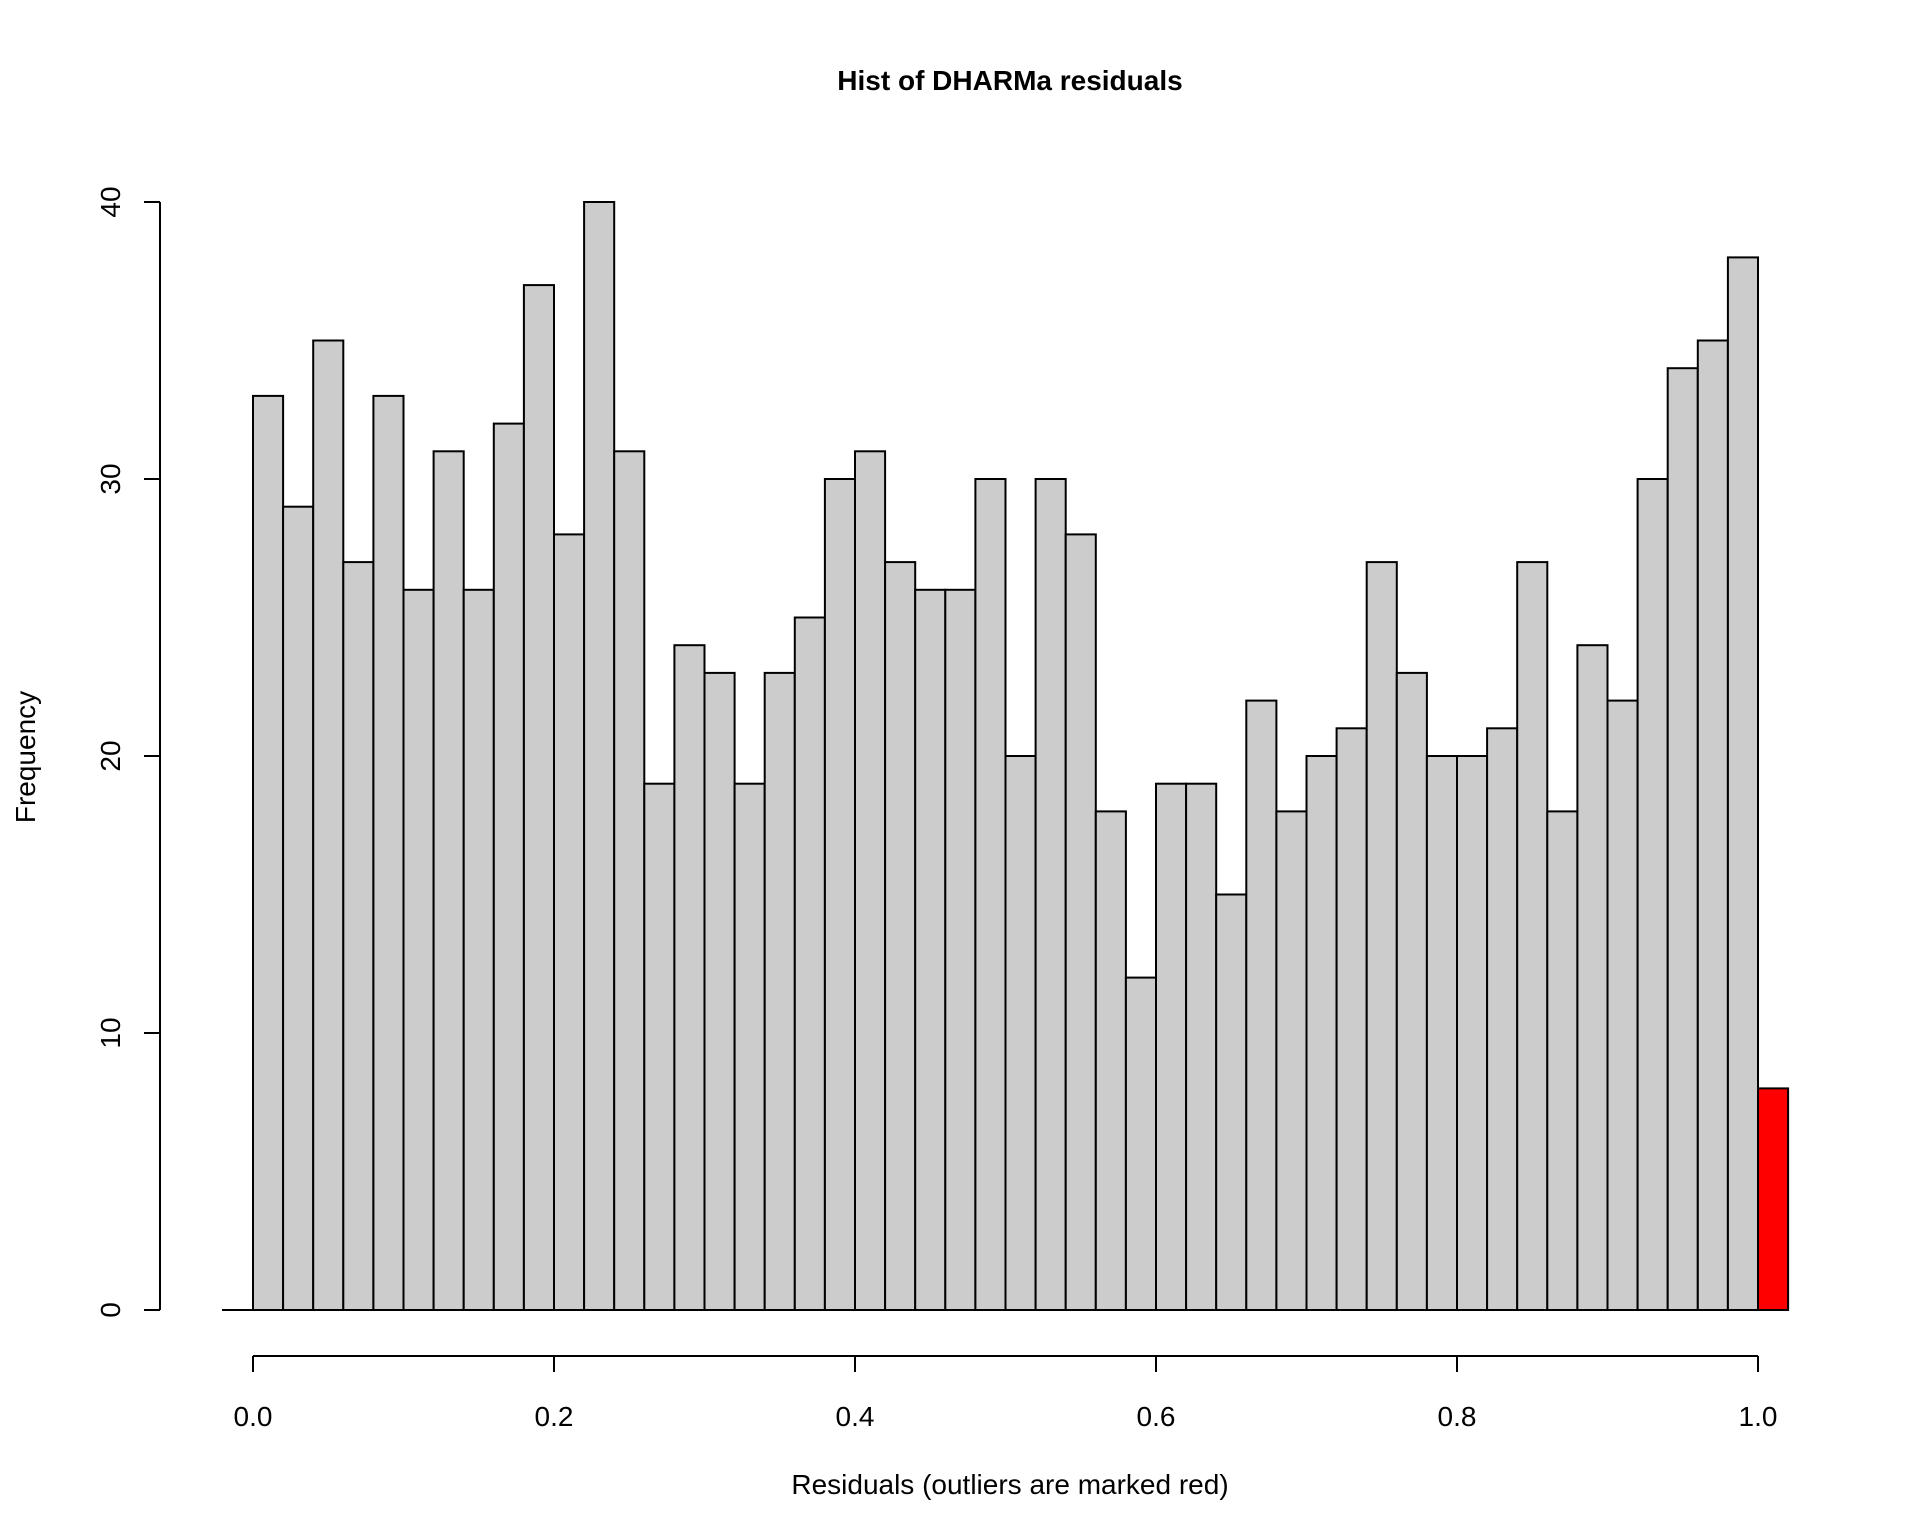 The image size is (1920, 1536). I want to click on x-tick-label: 1.0, so click(1758, 1416).